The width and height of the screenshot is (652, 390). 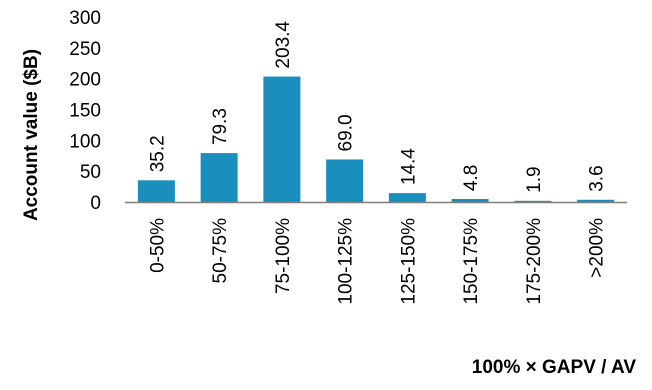 I want to click on x-axis-title: 100% × GAPV / AV, so click(x=554, y=367).